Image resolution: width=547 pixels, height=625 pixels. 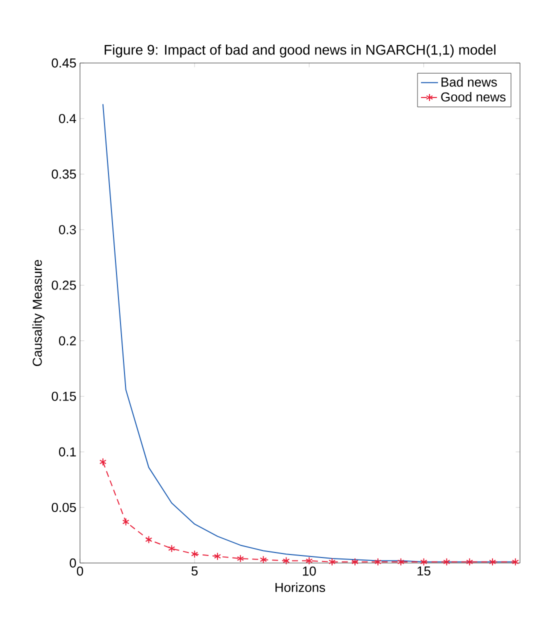 What do you see at coordinates (64, 63) in the screenshot?
I see `y-tick-label: 0.45` at bounding box center [64, 63].